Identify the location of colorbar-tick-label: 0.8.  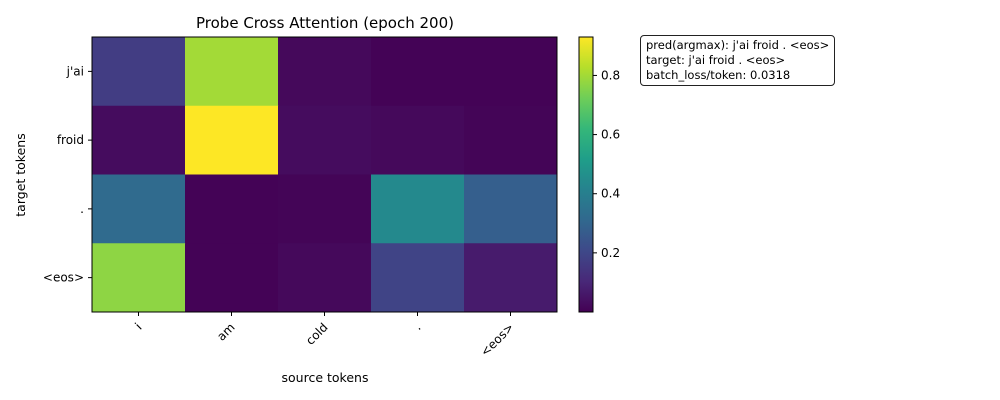
(610, 75).